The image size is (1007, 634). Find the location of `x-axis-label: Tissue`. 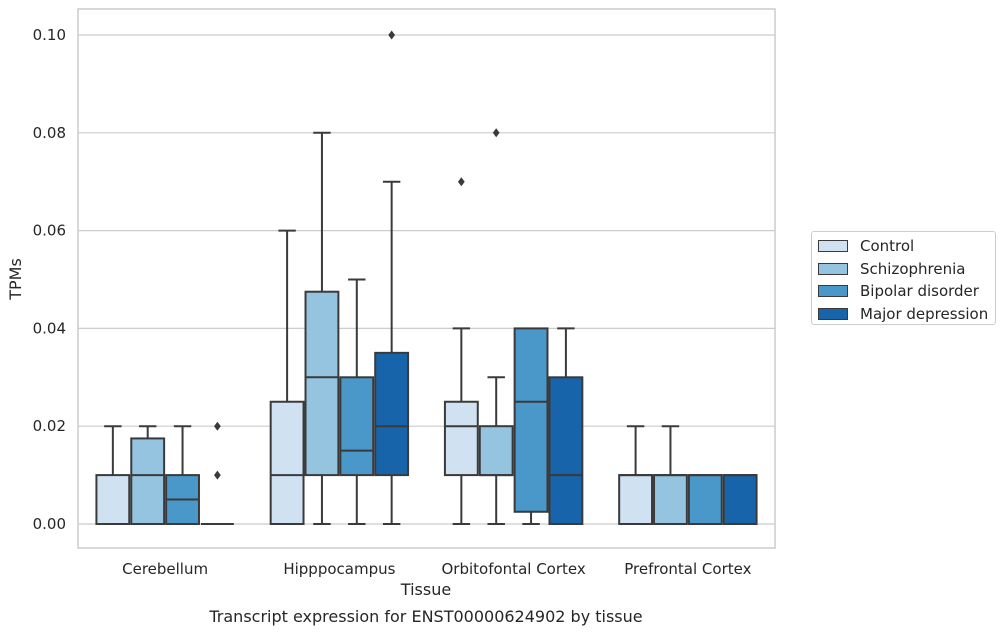

x-axis-label: Tissue is located at coordinates (425, 589).